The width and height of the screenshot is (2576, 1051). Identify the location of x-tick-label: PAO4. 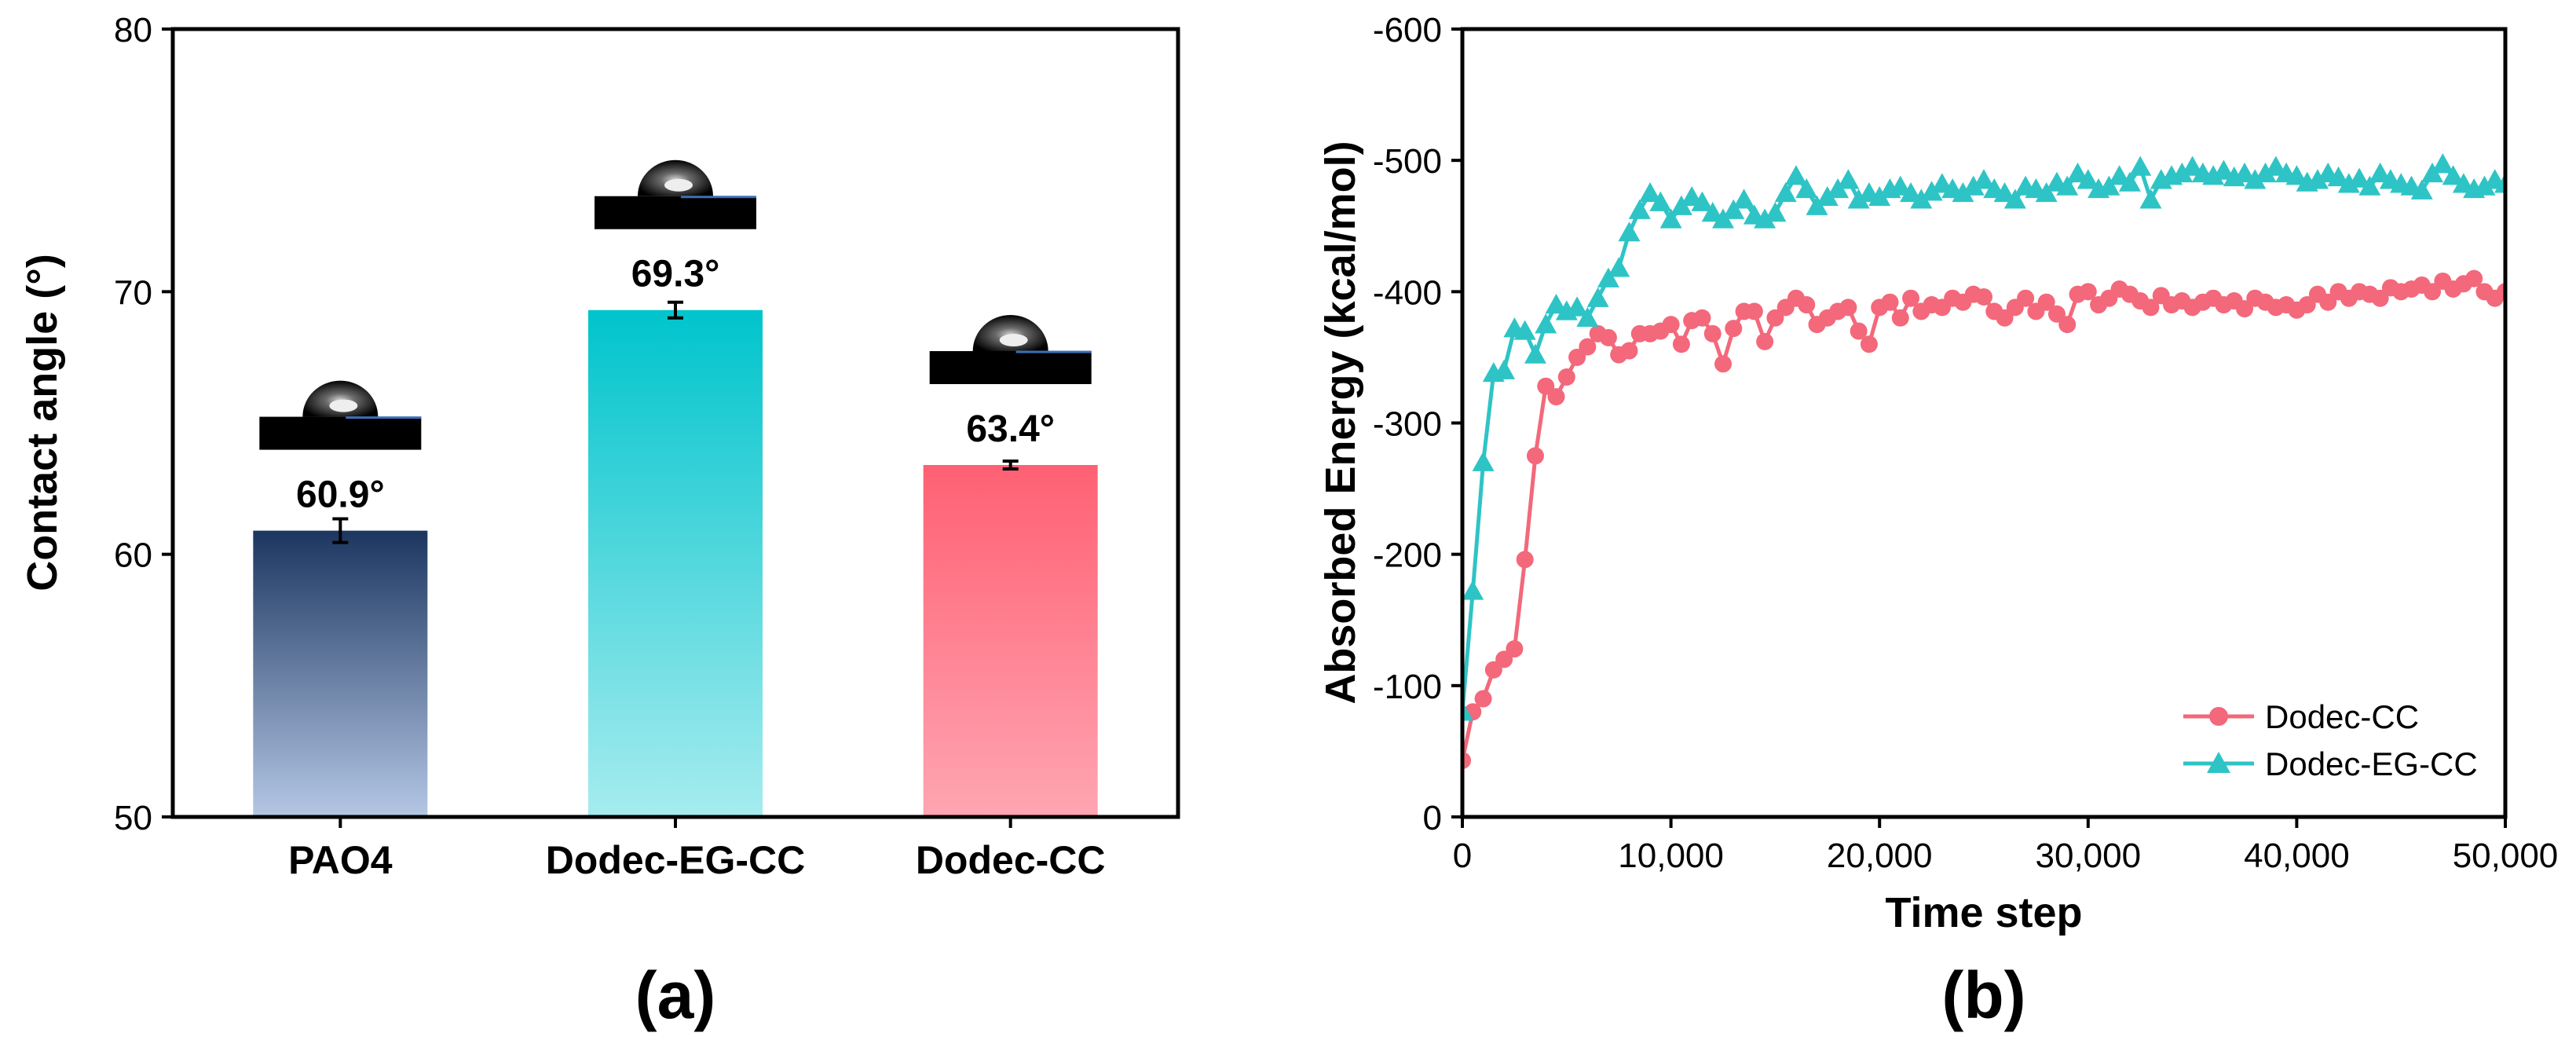
(341, 860).